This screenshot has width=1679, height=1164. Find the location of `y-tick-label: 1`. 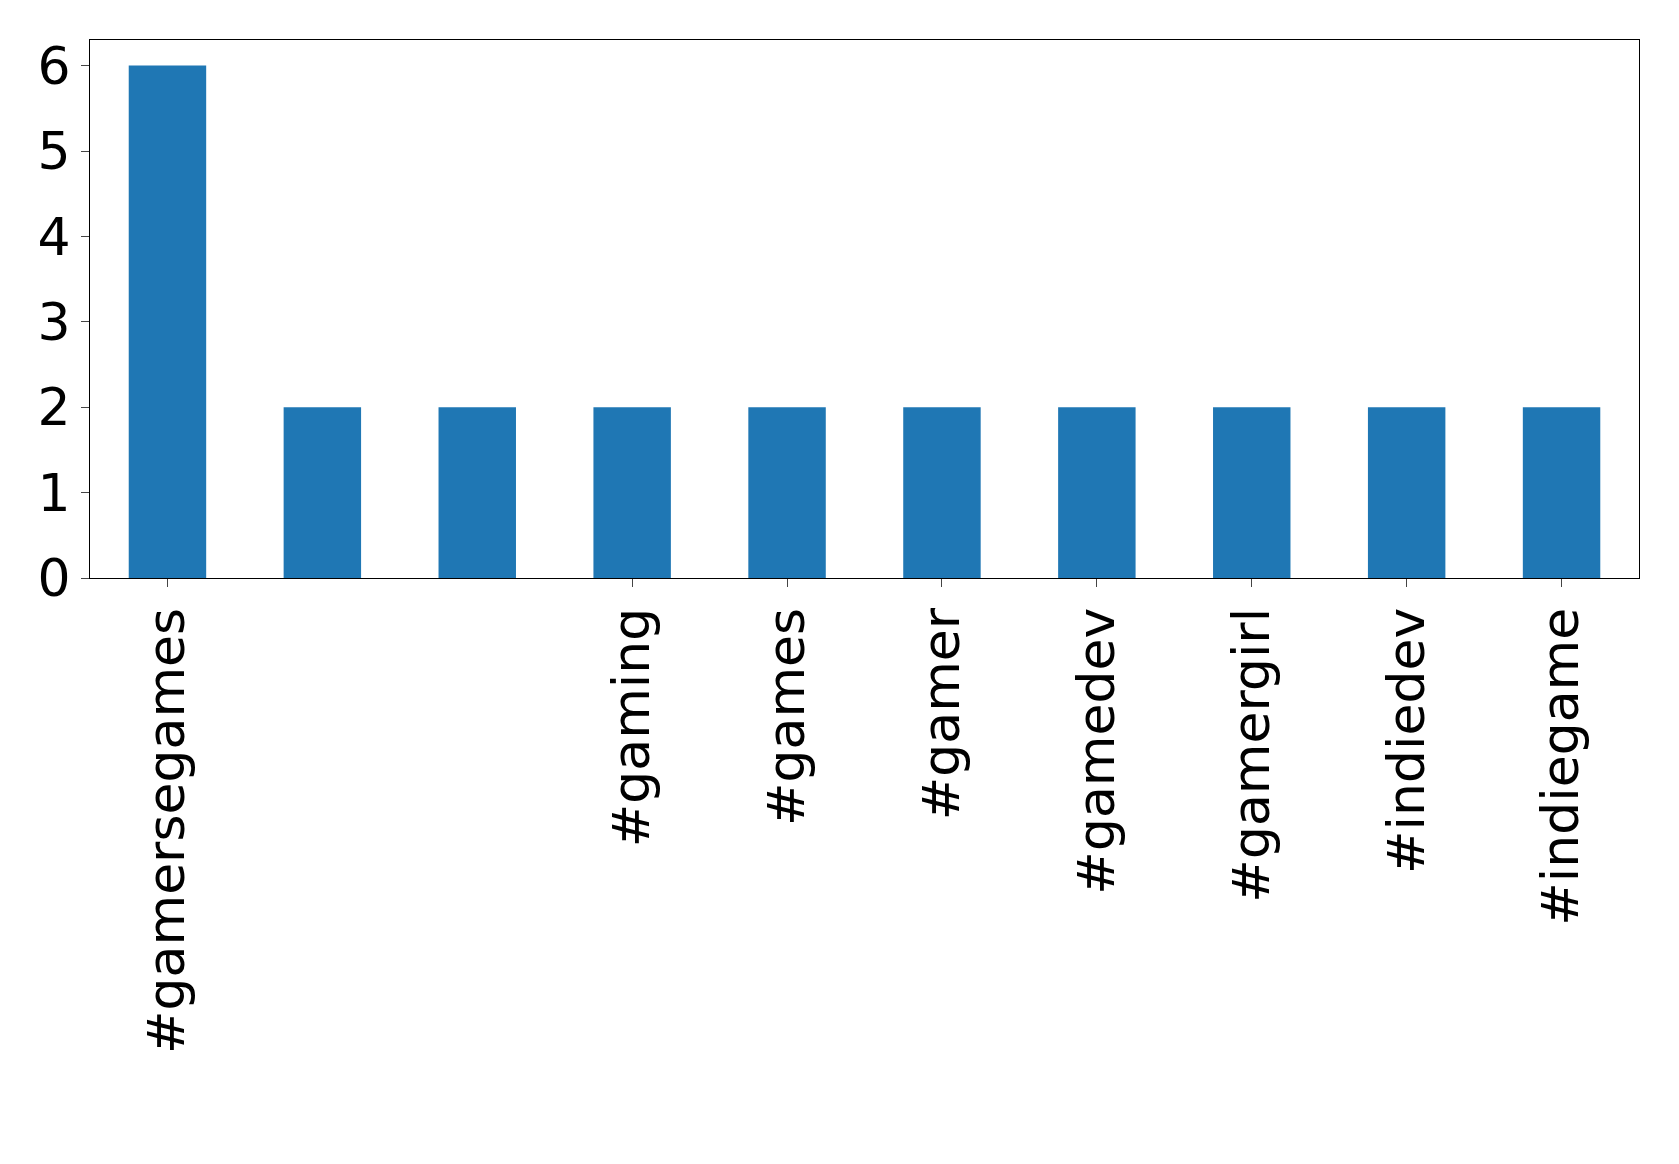

y-tick-label: 1 is located at coordinates (54, 492).